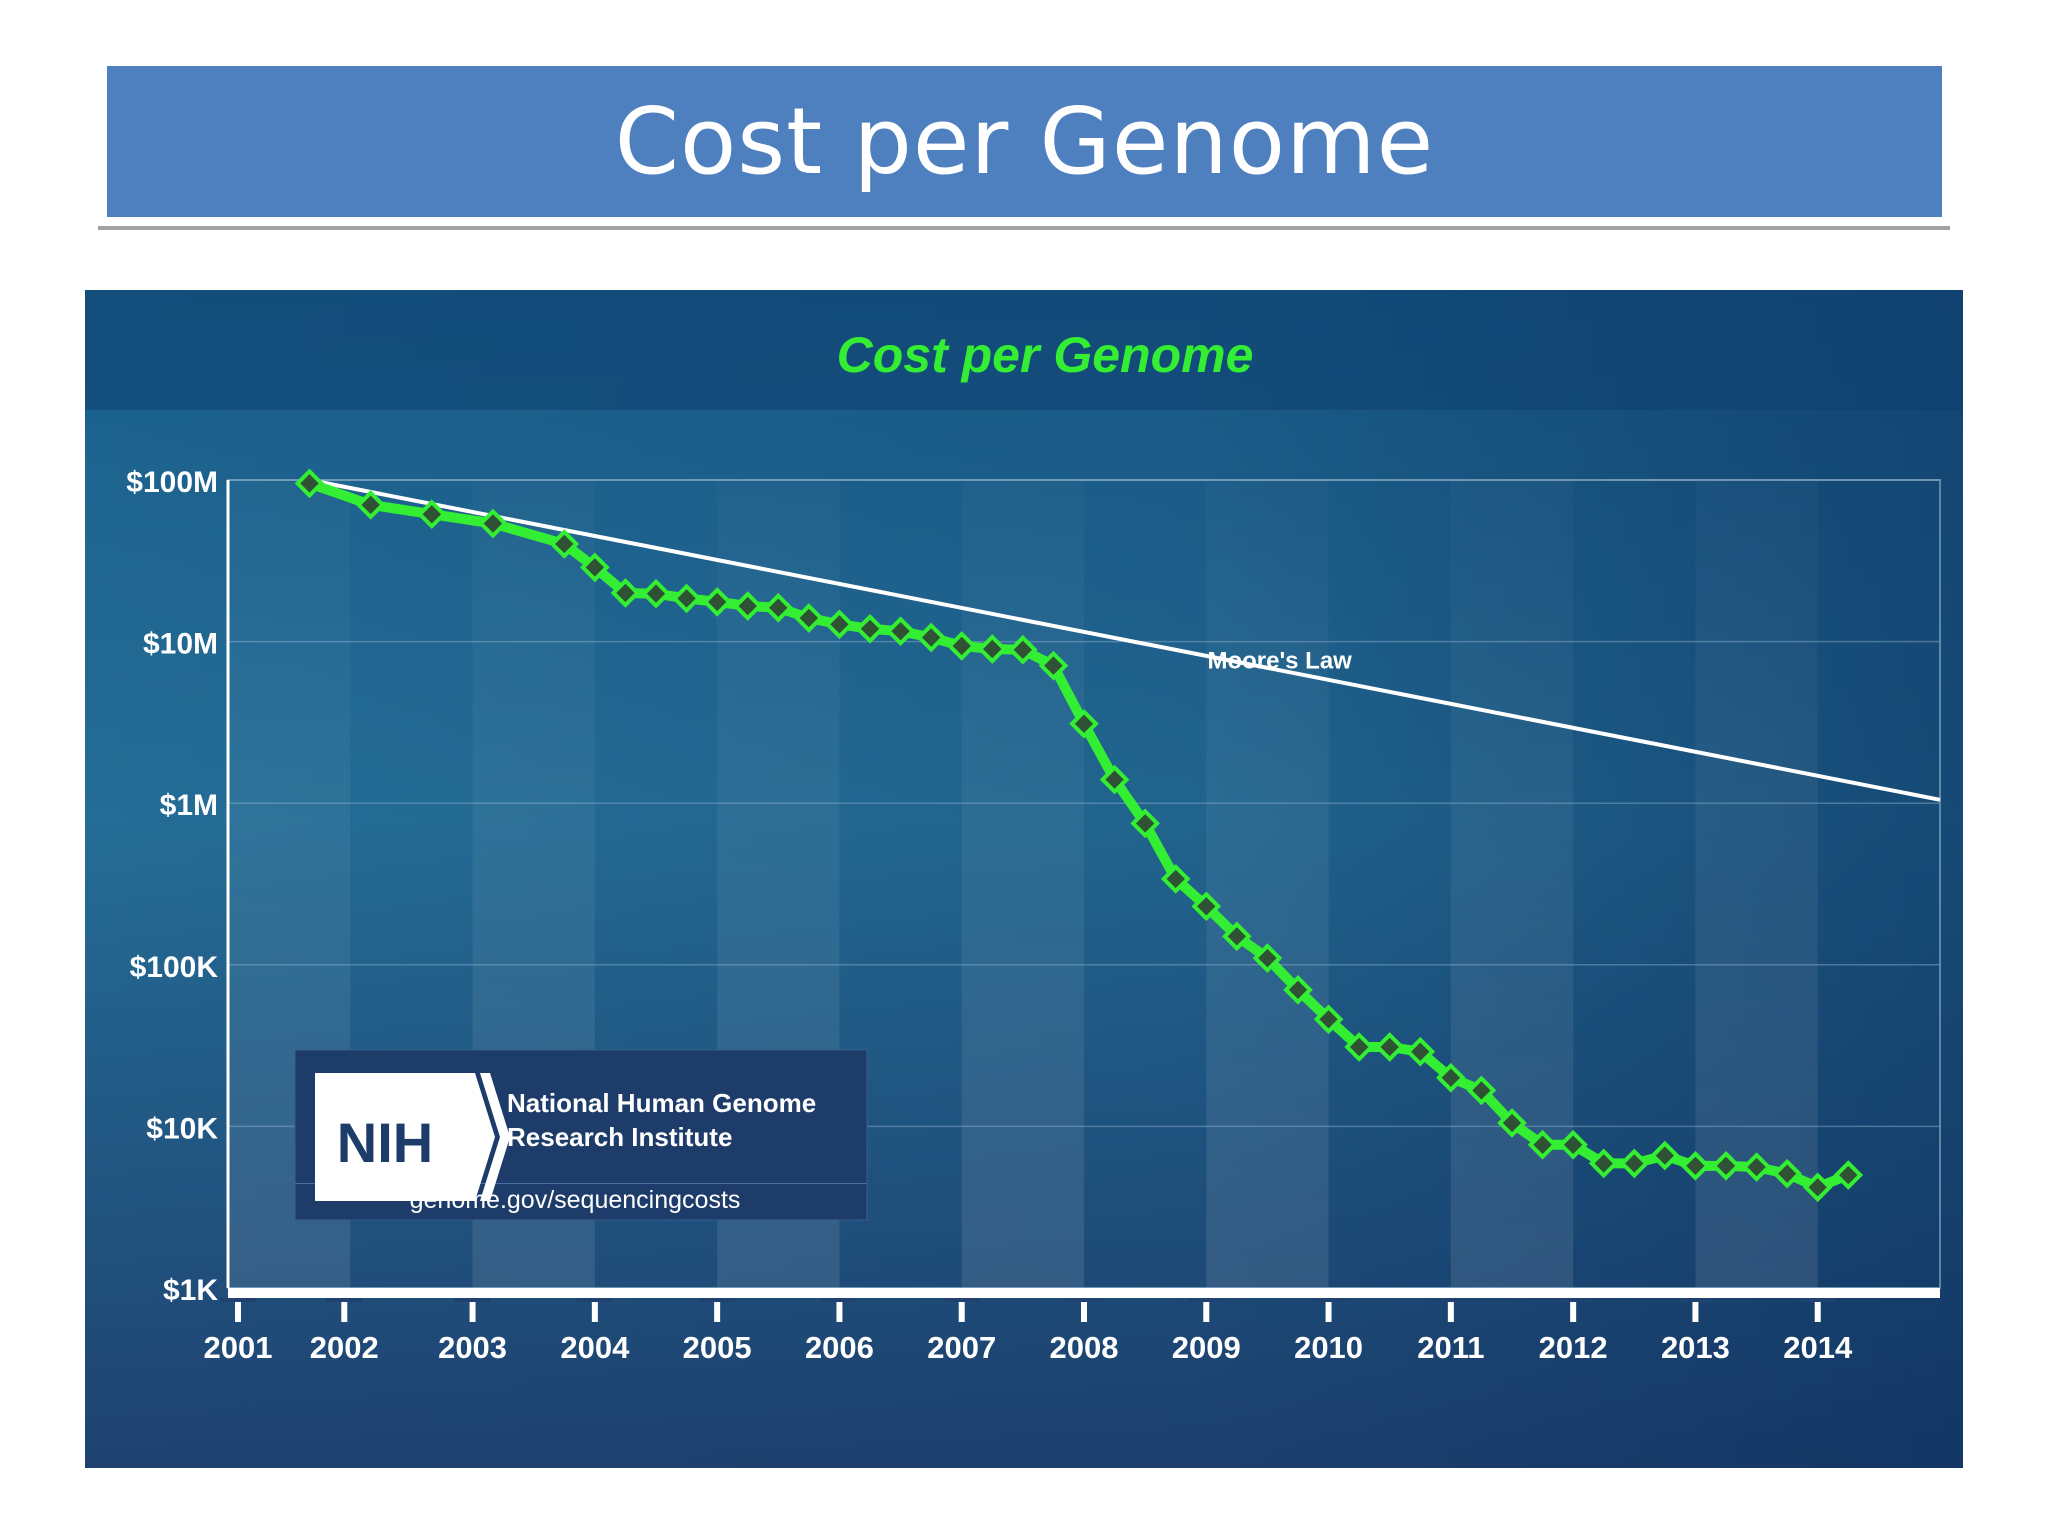 This screenshot has height=1536, width=2048. I want to click on nih-institute-line2: Research Institute, so click(619, 1137).